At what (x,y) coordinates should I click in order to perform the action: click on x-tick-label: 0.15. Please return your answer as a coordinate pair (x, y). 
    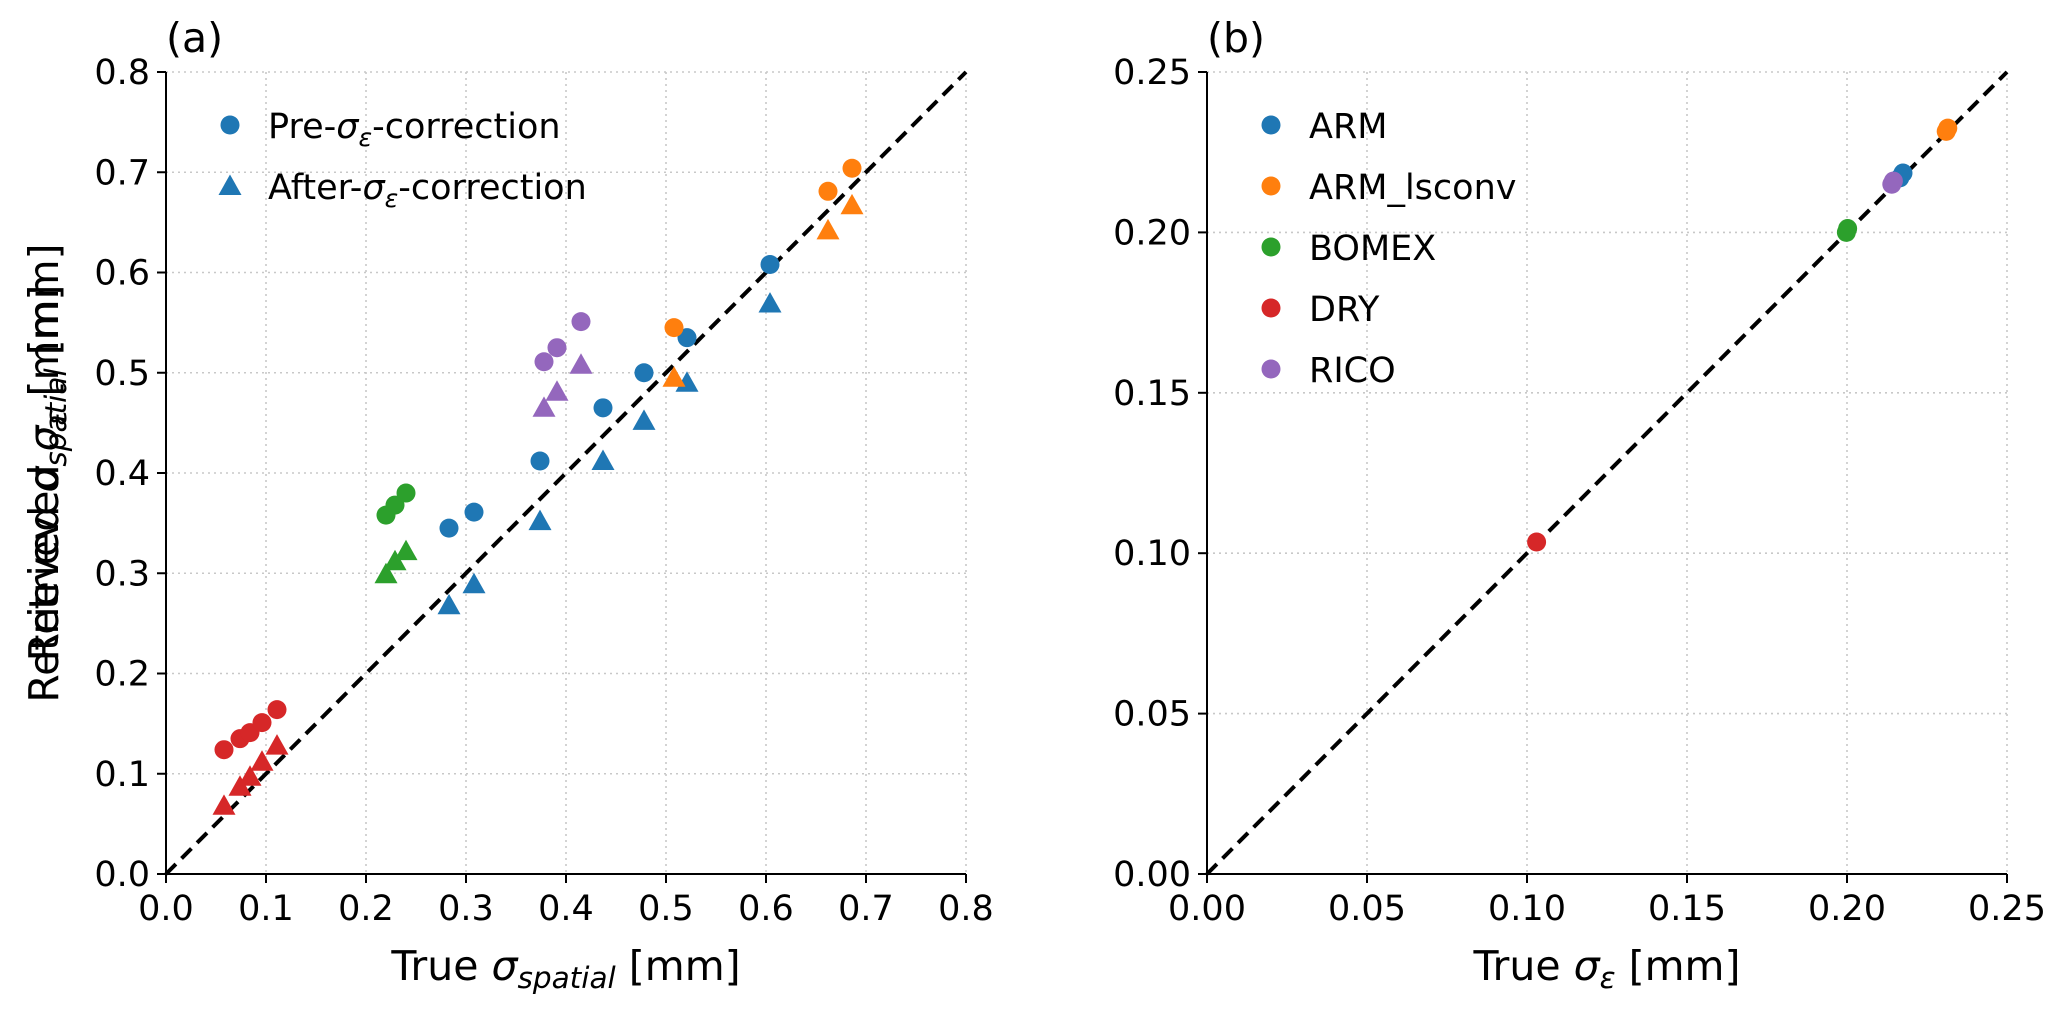
    Looking at the image, I should click on (1687, 909).